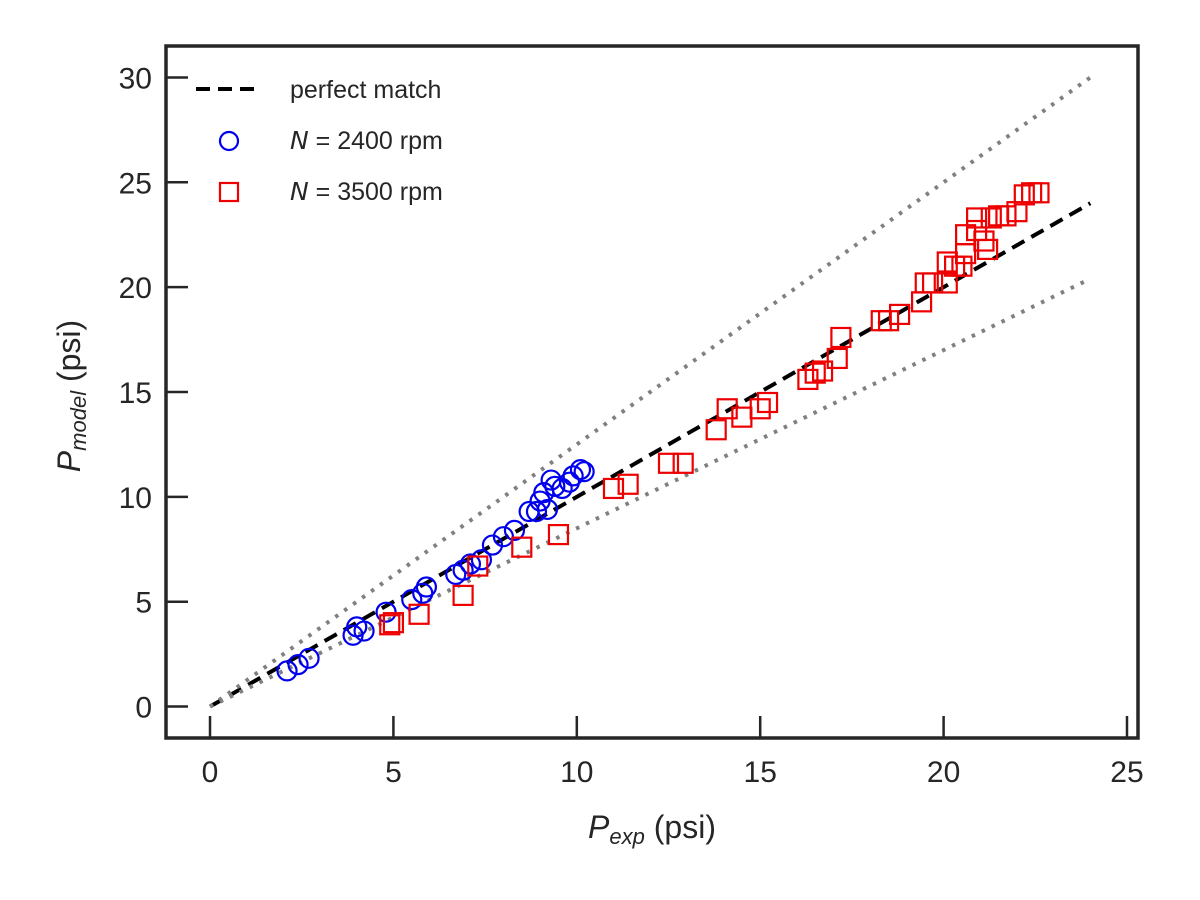  What do you see at coordinates (760, 772) in the screenshot?
I see `x-tick-label-3: 15` at bounding box center [760, 772].